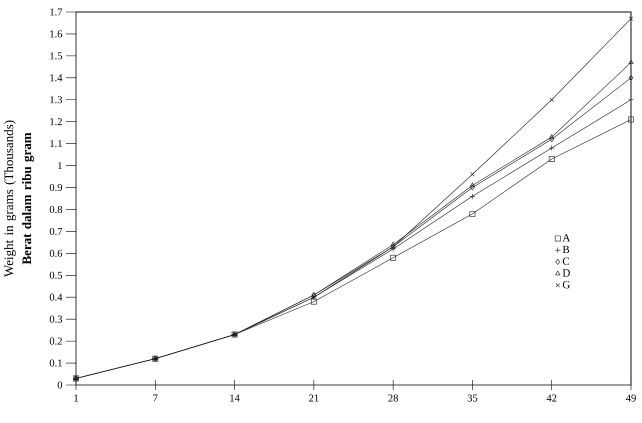  I want to click on x-tick-label: 42, so click(551, 398).